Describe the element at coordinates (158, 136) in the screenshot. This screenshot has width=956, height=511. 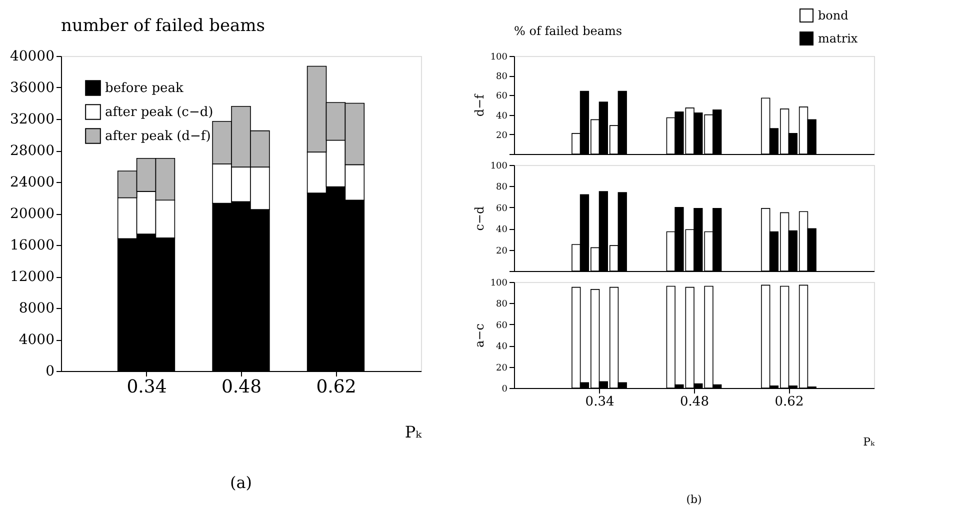
I see `legend-label: after peak (d−f)` at that location.